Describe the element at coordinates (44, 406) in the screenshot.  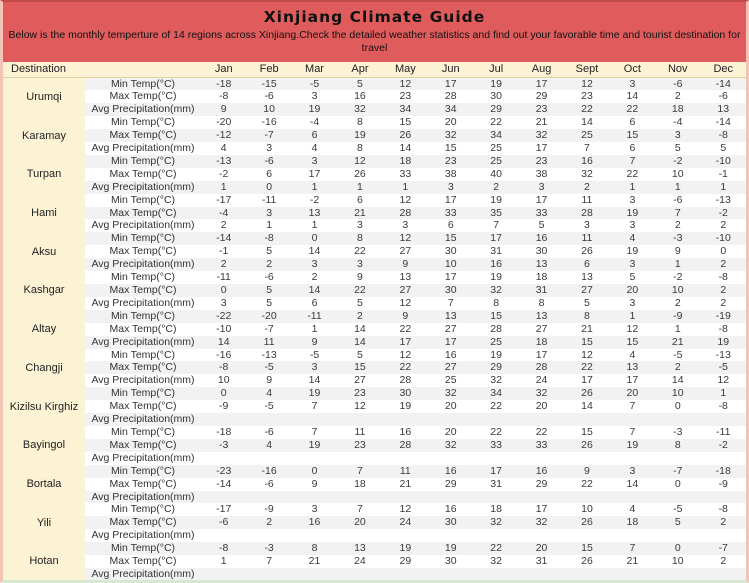
I see `region-name: Kizilsu Kirghiz` at that location.